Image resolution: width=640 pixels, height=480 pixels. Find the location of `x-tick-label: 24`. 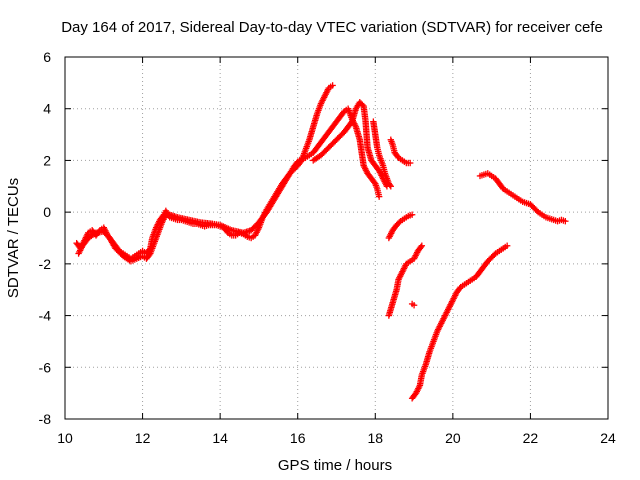

x-tick-label: 24 is located at coordinates (608, 438).